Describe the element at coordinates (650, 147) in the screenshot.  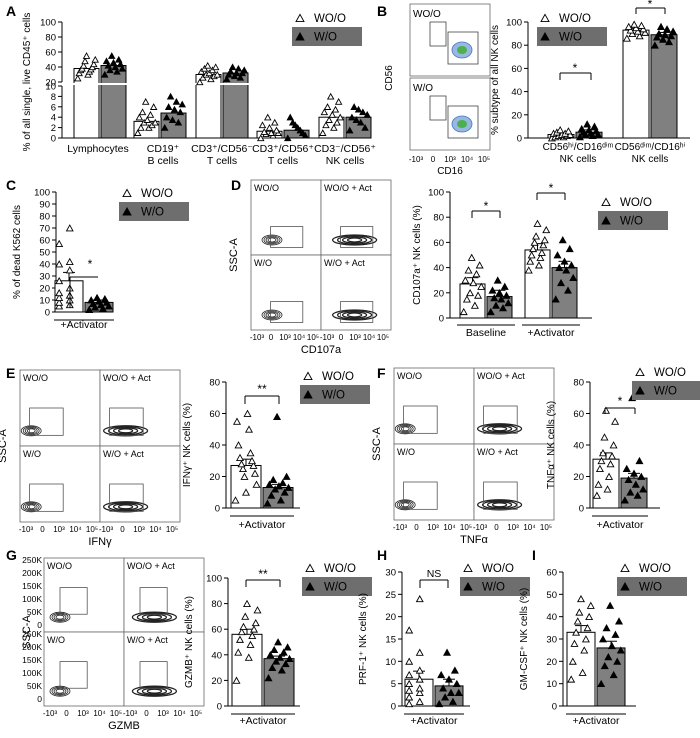
I see `B-category-label: CD56ᵈⁱᵐ/CD16ʰⁱ` at that location.